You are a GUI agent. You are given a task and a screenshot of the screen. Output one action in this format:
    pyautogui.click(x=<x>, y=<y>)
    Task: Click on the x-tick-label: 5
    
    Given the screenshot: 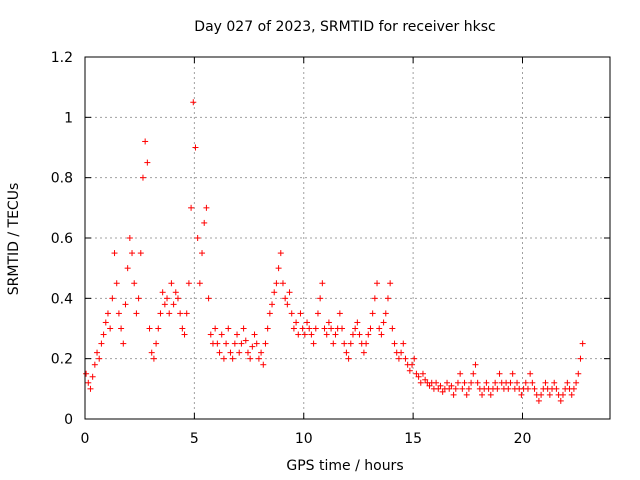 What is the action you would take?
    pyautogui.click(x=194, y=439)
    